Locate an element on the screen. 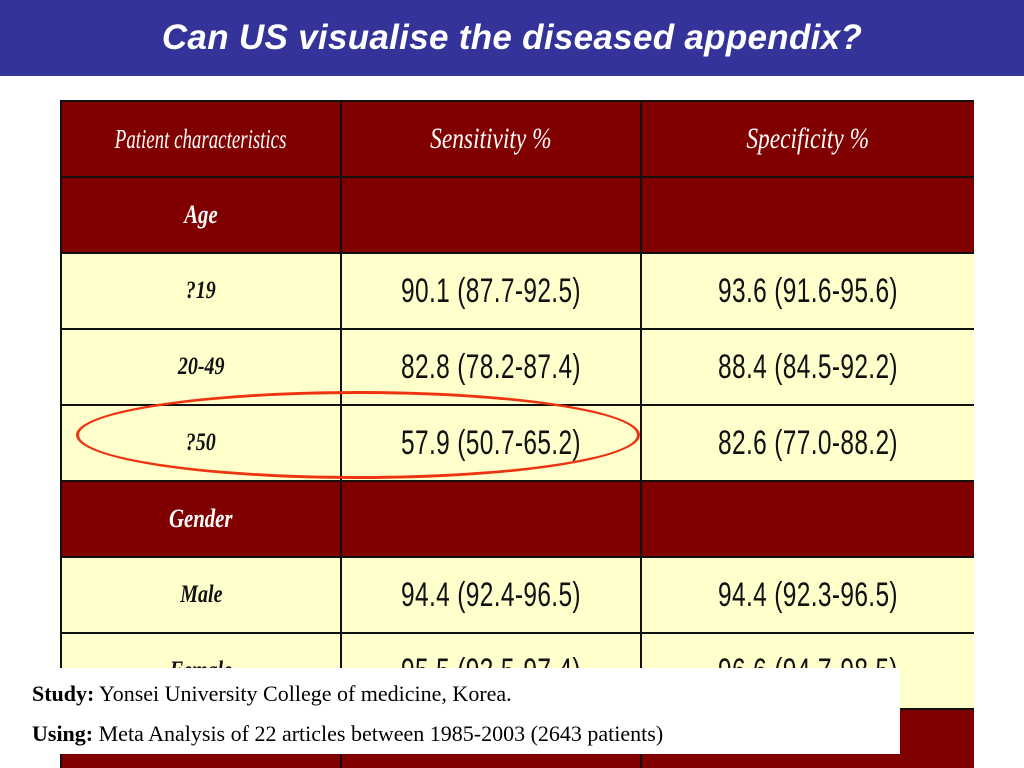 The height and width of the screenshot is (768, 1024). group-row-age: Age is located at coordinates (517, 215).